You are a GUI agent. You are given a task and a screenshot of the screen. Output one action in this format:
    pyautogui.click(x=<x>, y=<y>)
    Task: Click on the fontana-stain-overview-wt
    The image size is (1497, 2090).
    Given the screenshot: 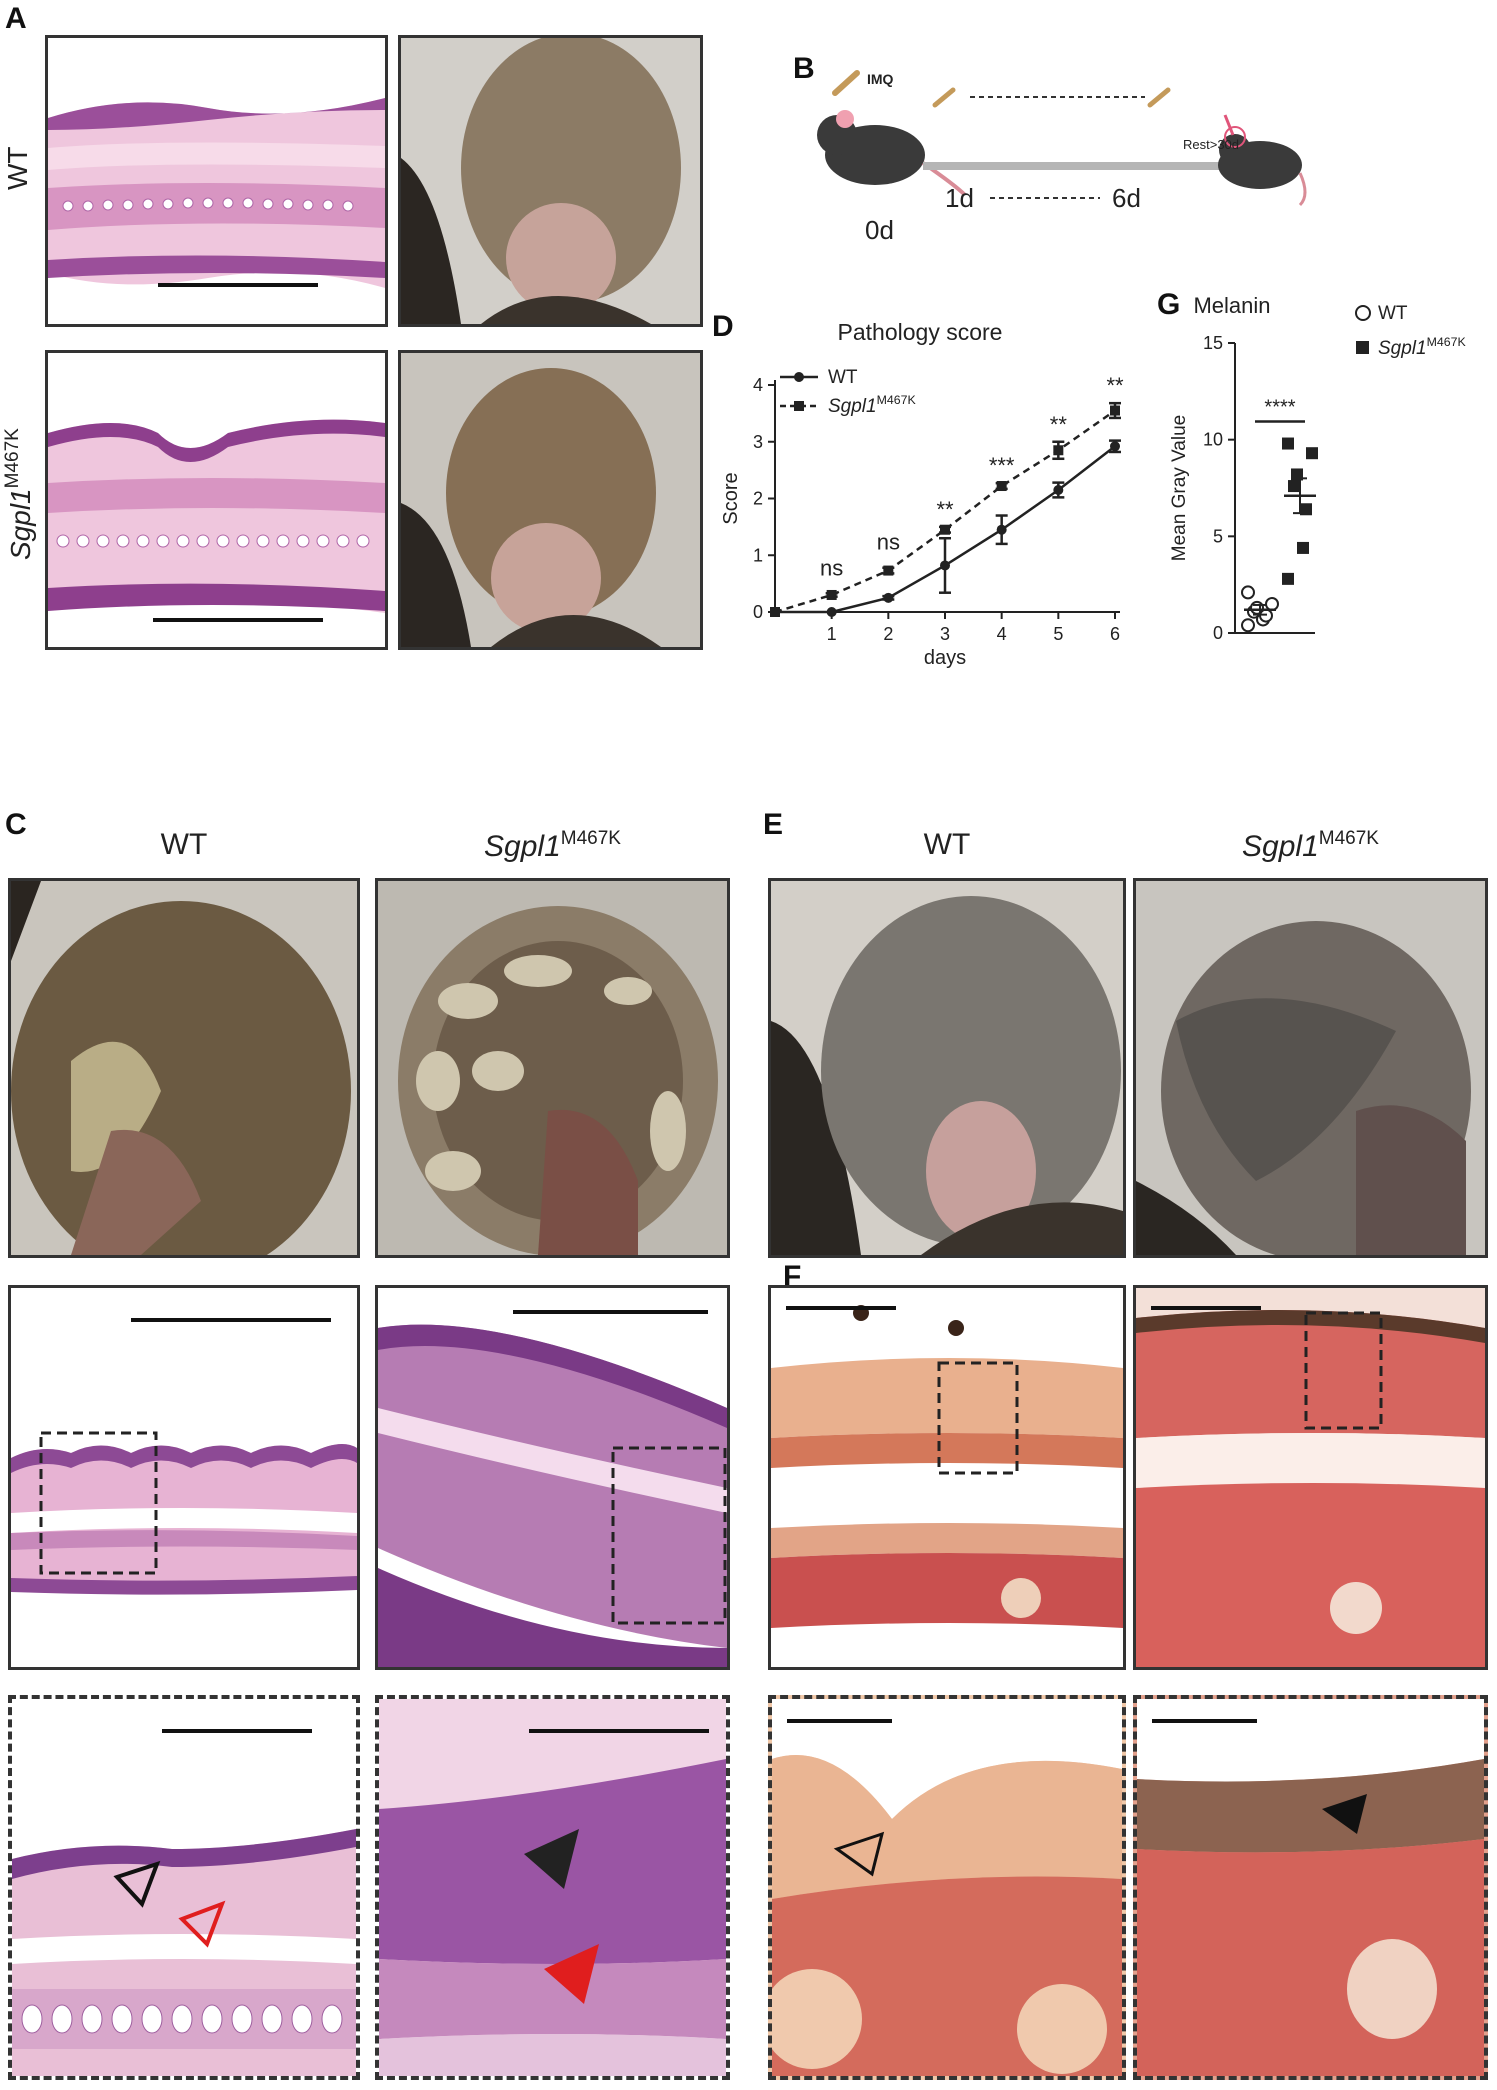 What is the action you would take?
    pyautogui.click(x=947, y=1466)
    